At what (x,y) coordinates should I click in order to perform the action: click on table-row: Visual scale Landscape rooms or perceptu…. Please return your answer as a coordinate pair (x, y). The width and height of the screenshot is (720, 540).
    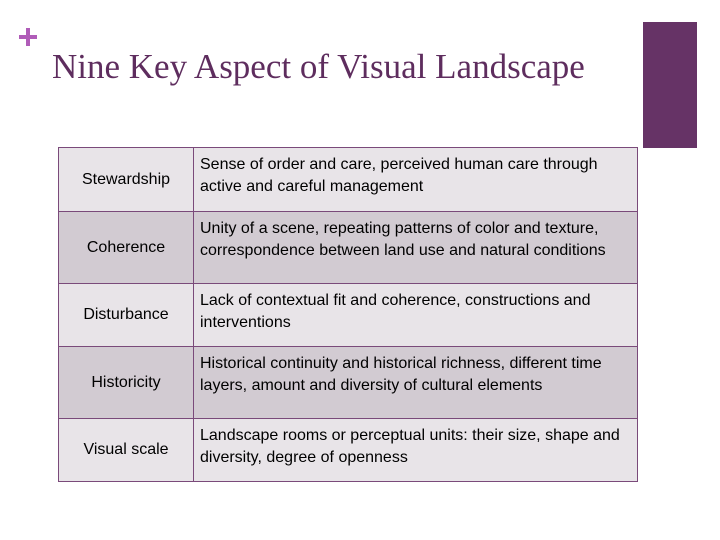
    Looking at the image, I should click on (348, 450).